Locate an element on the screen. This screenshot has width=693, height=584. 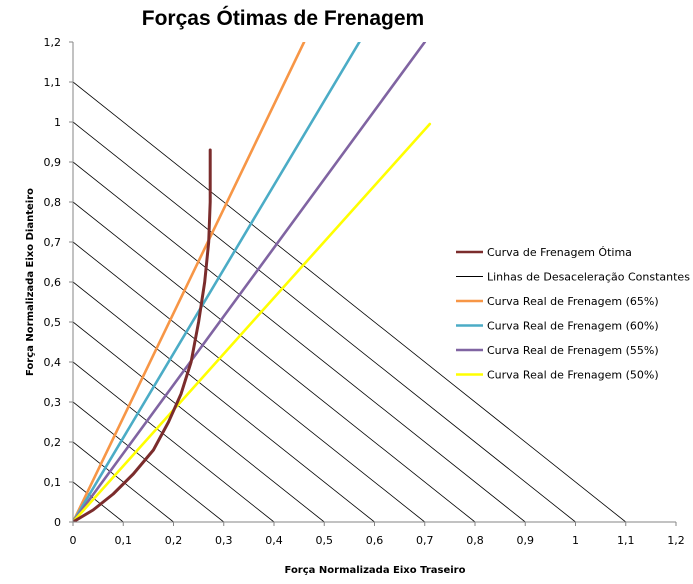
x-tick-label: 1,2 is located at coordinates (676, 540).